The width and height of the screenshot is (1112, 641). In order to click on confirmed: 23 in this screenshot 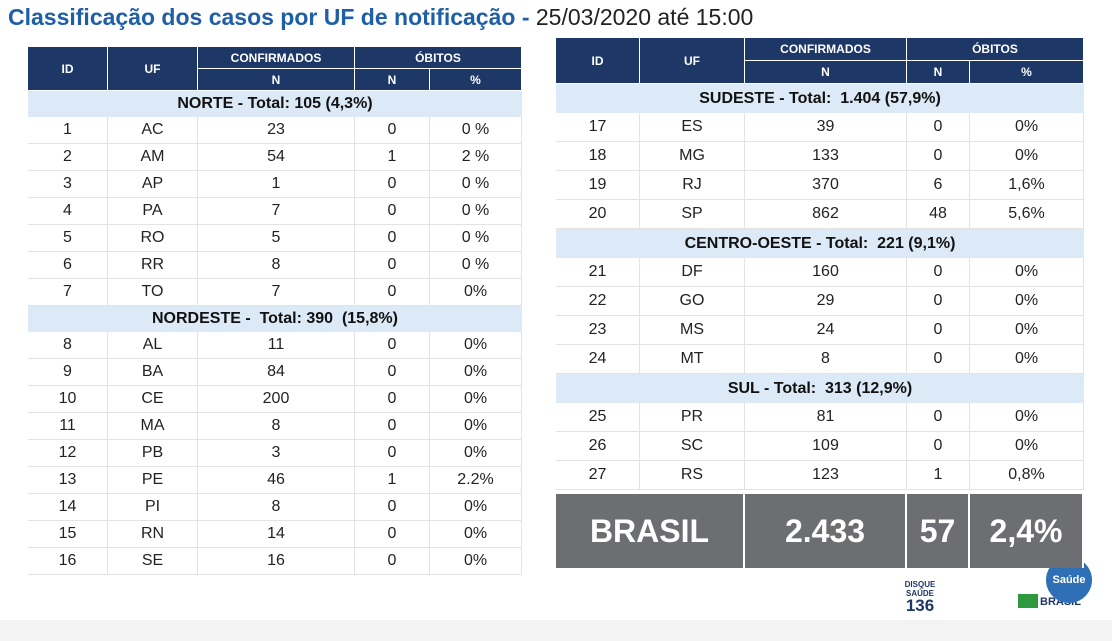, I will do `click(276, 130)`.